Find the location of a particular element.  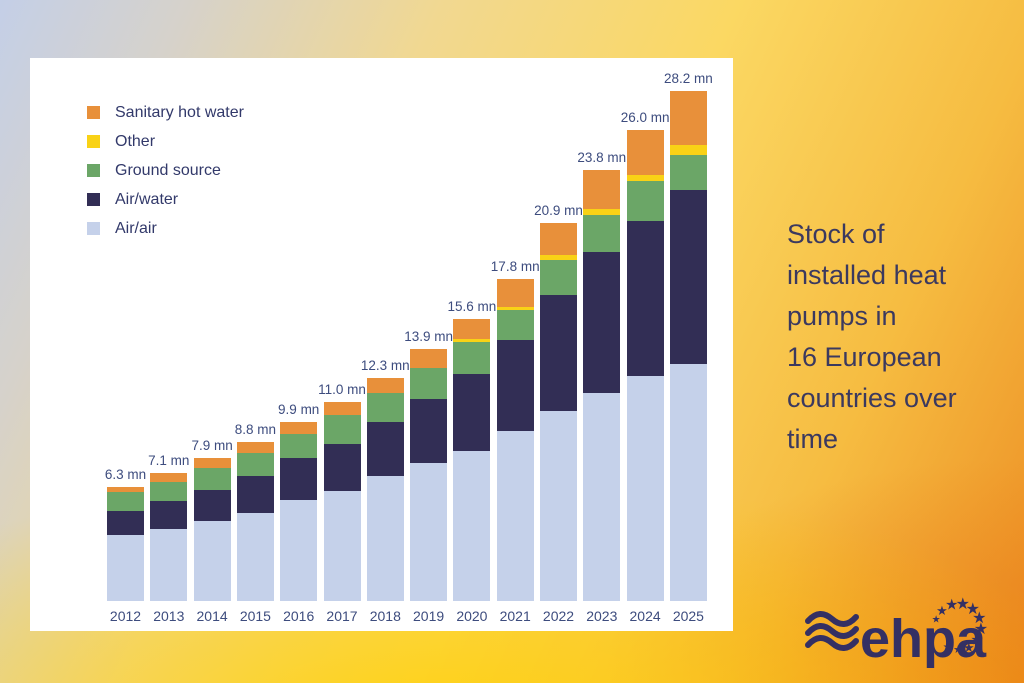

x-tick-label: 2014 is located at coordinates (212, 616).